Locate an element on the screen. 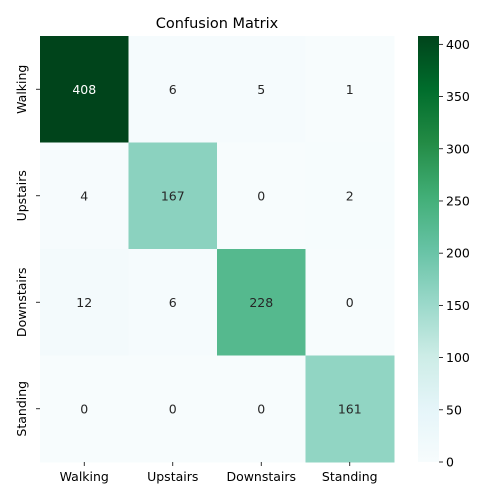 The width and height of the screenshot is (500, 500). cell-value-label: 12 is located at coordinates (84, 302).